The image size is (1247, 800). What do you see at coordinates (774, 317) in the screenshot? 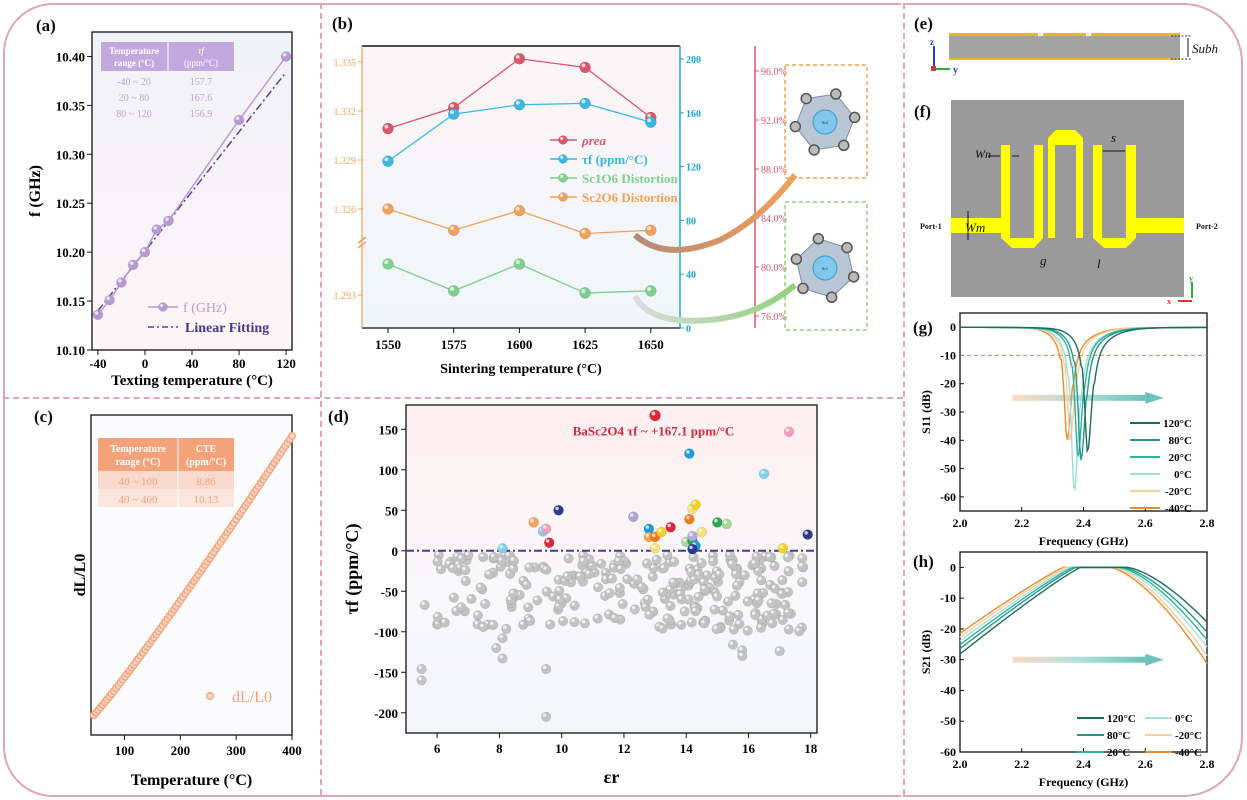
I see `red-tick-label: 76.0%` at bounding box center [774, 317].